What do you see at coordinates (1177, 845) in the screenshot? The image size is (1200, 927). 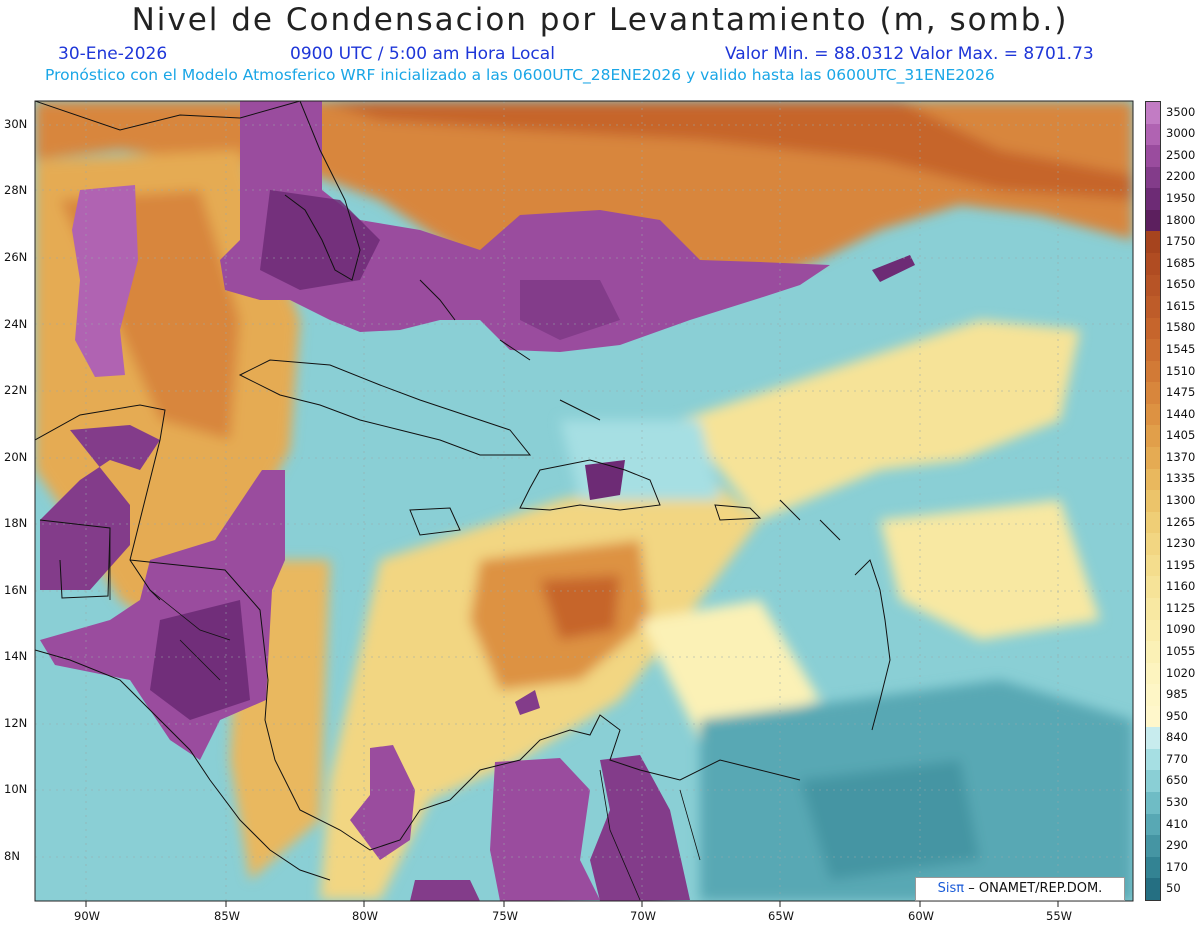 I see `colorbar-label: 290` at bounding box center [1177, 845].